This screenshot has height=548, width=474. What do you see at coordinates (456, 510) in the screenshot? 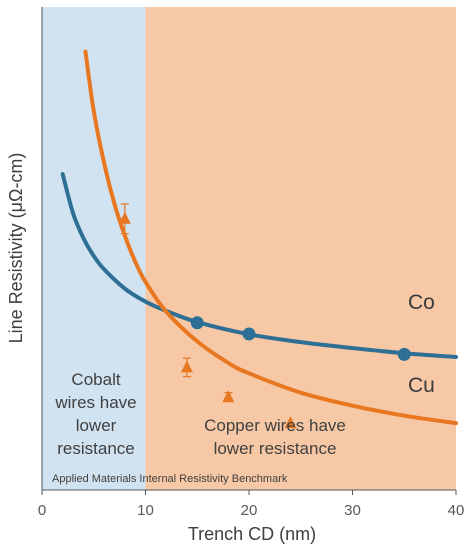
I see `x-tick-label: 40` at bounding box center [456, 510].